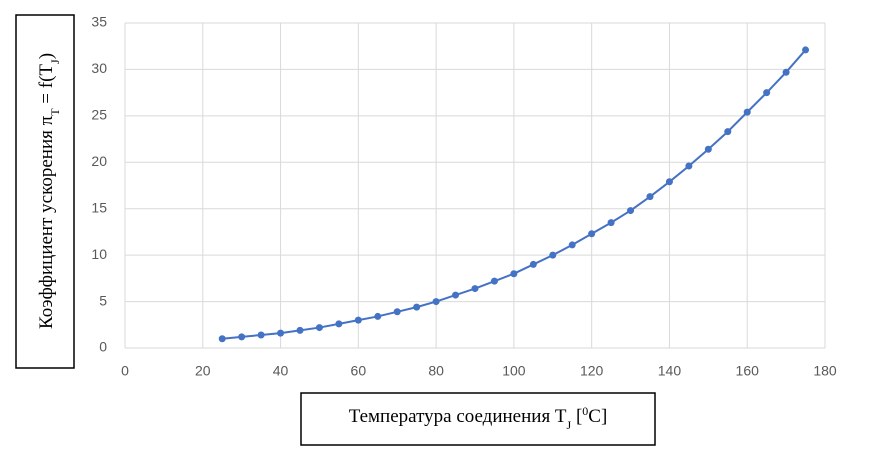  I want to click on x-label-part: J, so click(569, 425).